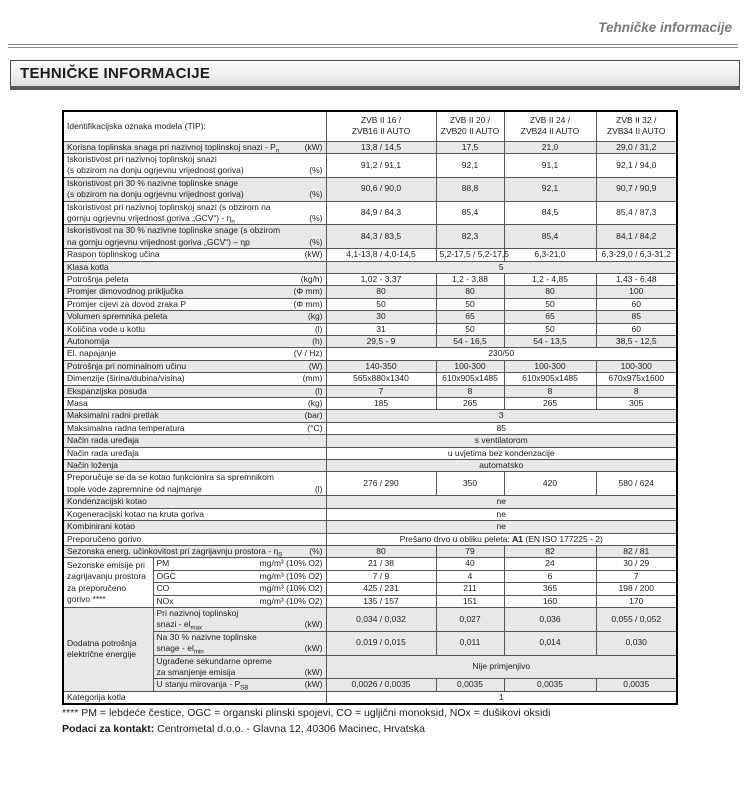 Image resolution: width=746 pixels, height=795 pixels. Describe the element at coordinates (550, 404) in the screenshot. I see `row-value: 265` at that location.